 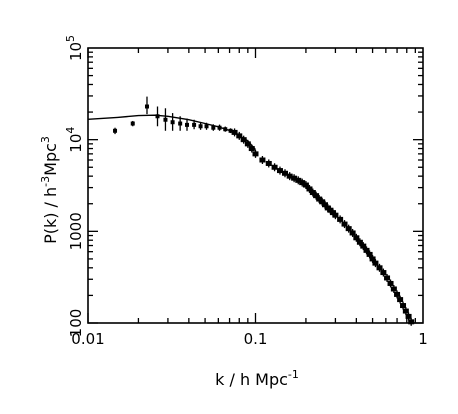 I want to click on x-tick-label: 1, so click(x=423, y=339).